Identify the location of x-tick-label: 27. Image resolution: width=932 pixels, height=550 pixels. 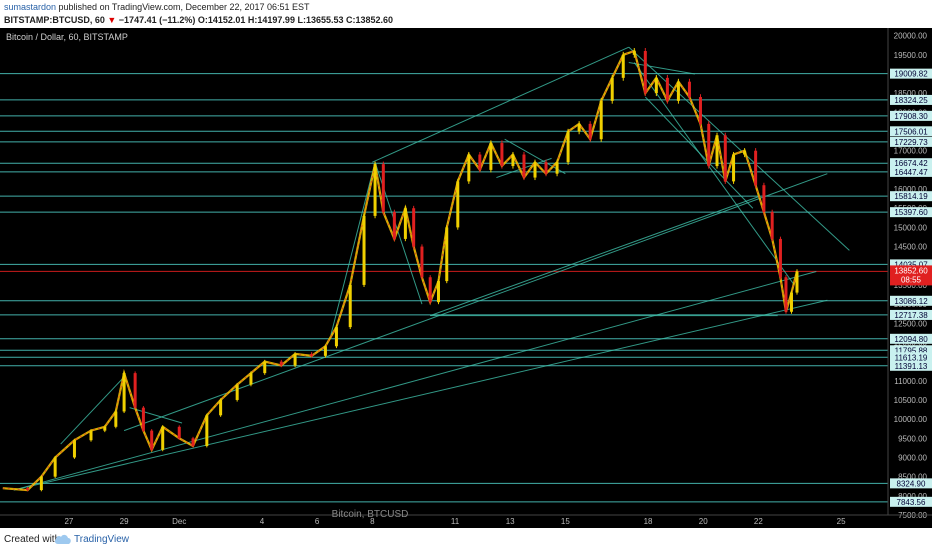
(68, 521).